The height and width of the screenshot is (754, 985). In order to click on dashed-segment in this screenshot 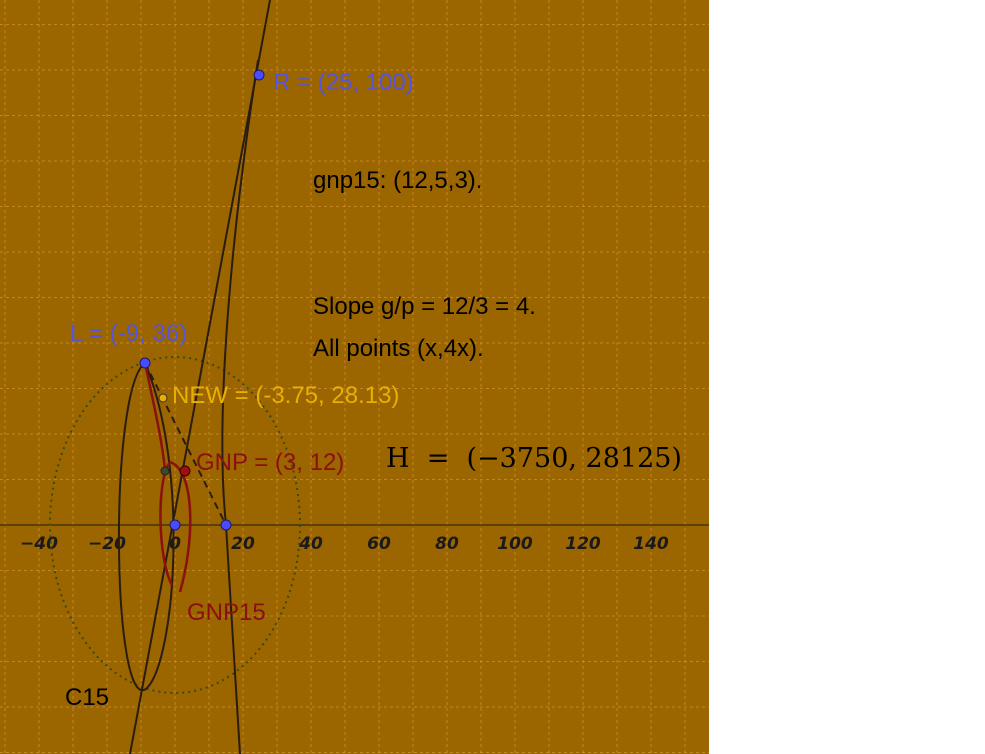, I will do `click(185, 444)`.